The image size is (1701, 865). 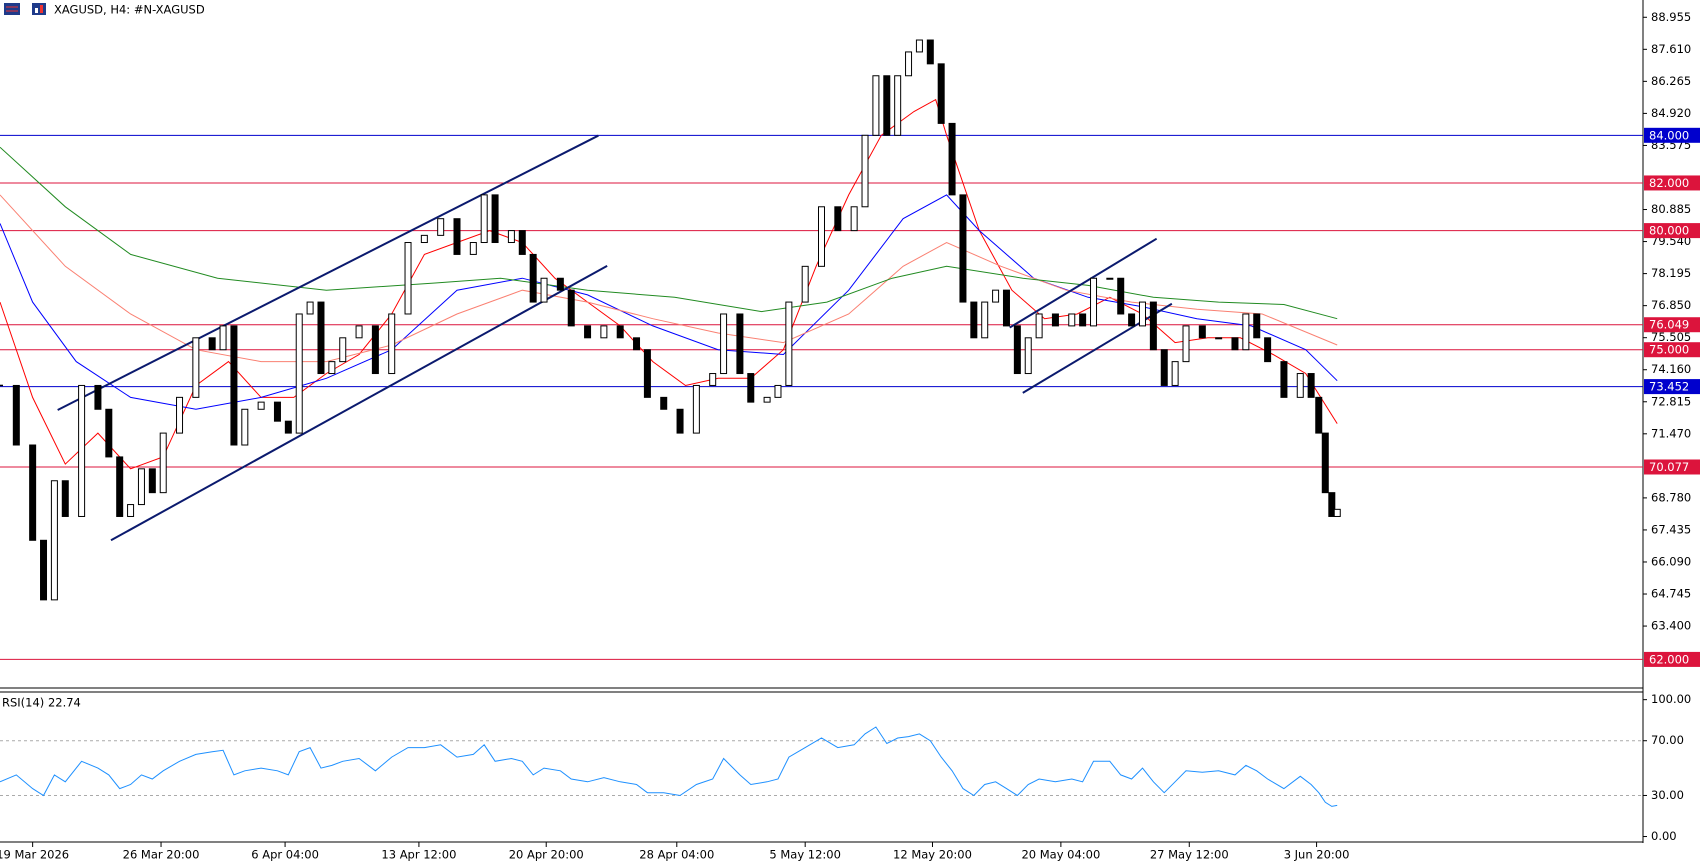 I want to click on y-tick-label: 70.00, so click(x=1667, y=740).